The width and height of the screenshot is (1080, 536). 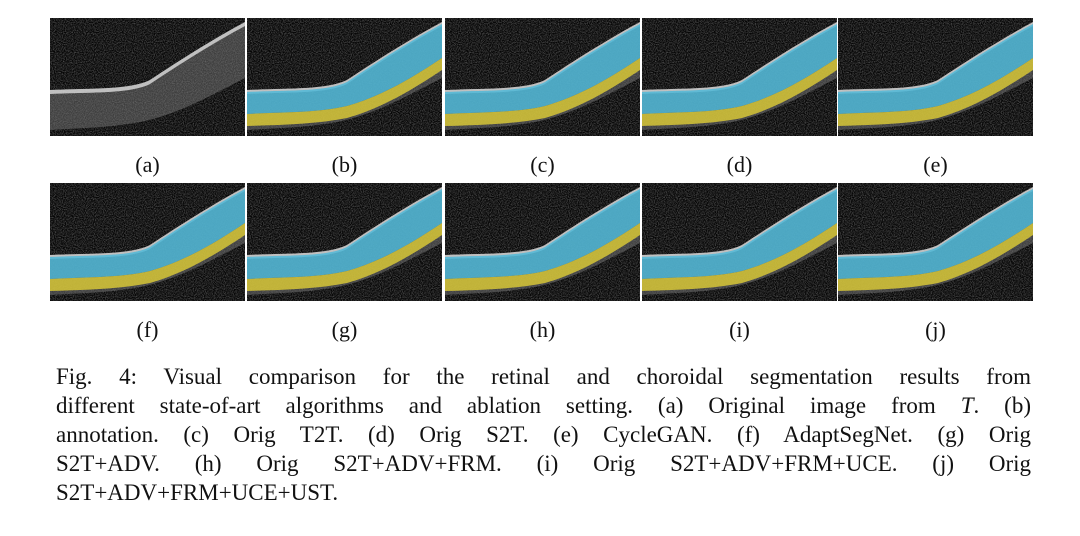 I want to click on panel-label: (j), so click(x=935, y=329).